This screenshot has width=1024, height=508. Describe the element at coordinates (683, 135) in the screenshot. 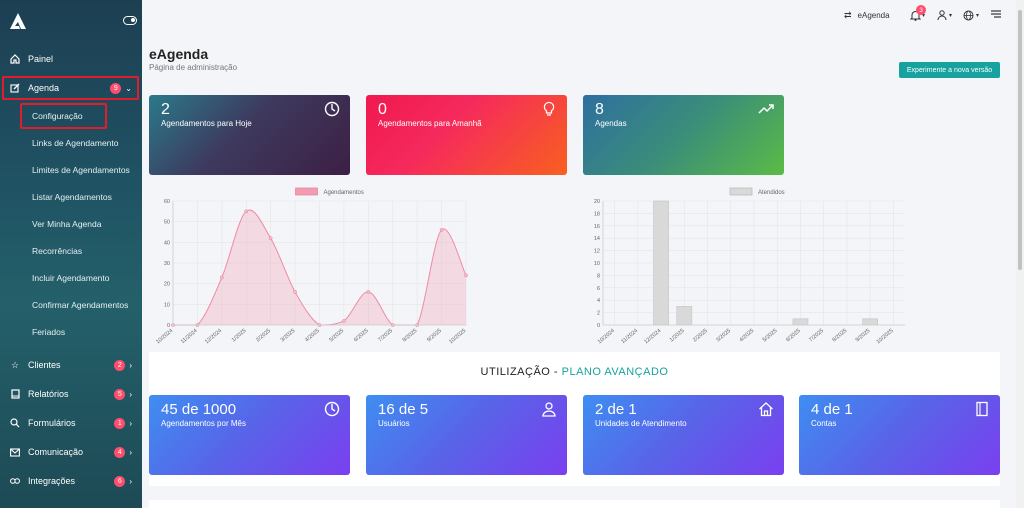

I see `stat-card-agendas: 8 Agendas` at that location.